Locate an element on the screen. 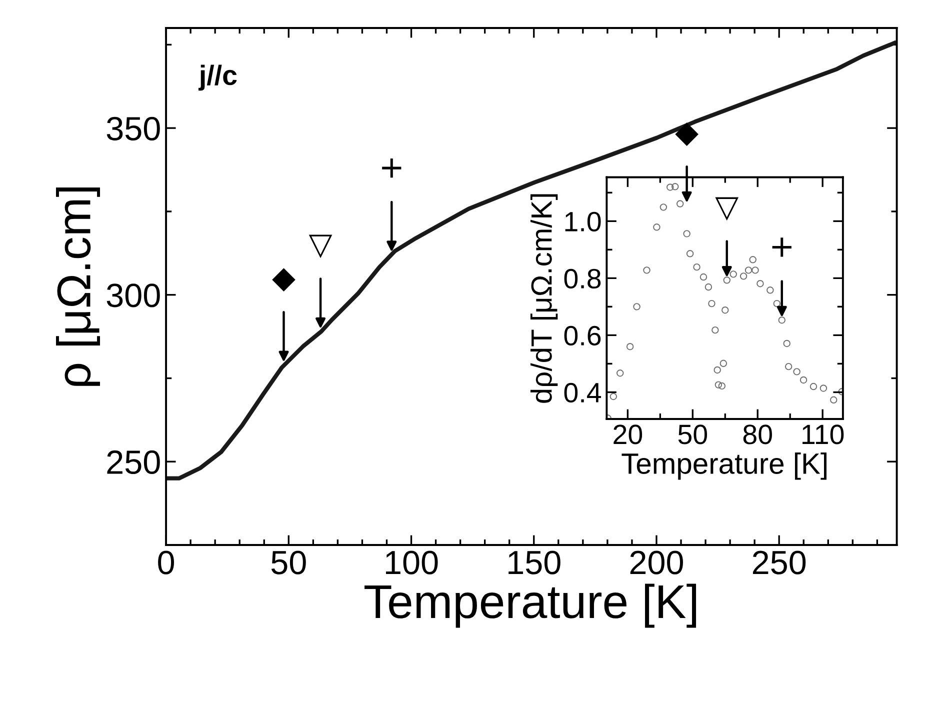  x-tick-label: 250 is located at coordinates (779, 562).